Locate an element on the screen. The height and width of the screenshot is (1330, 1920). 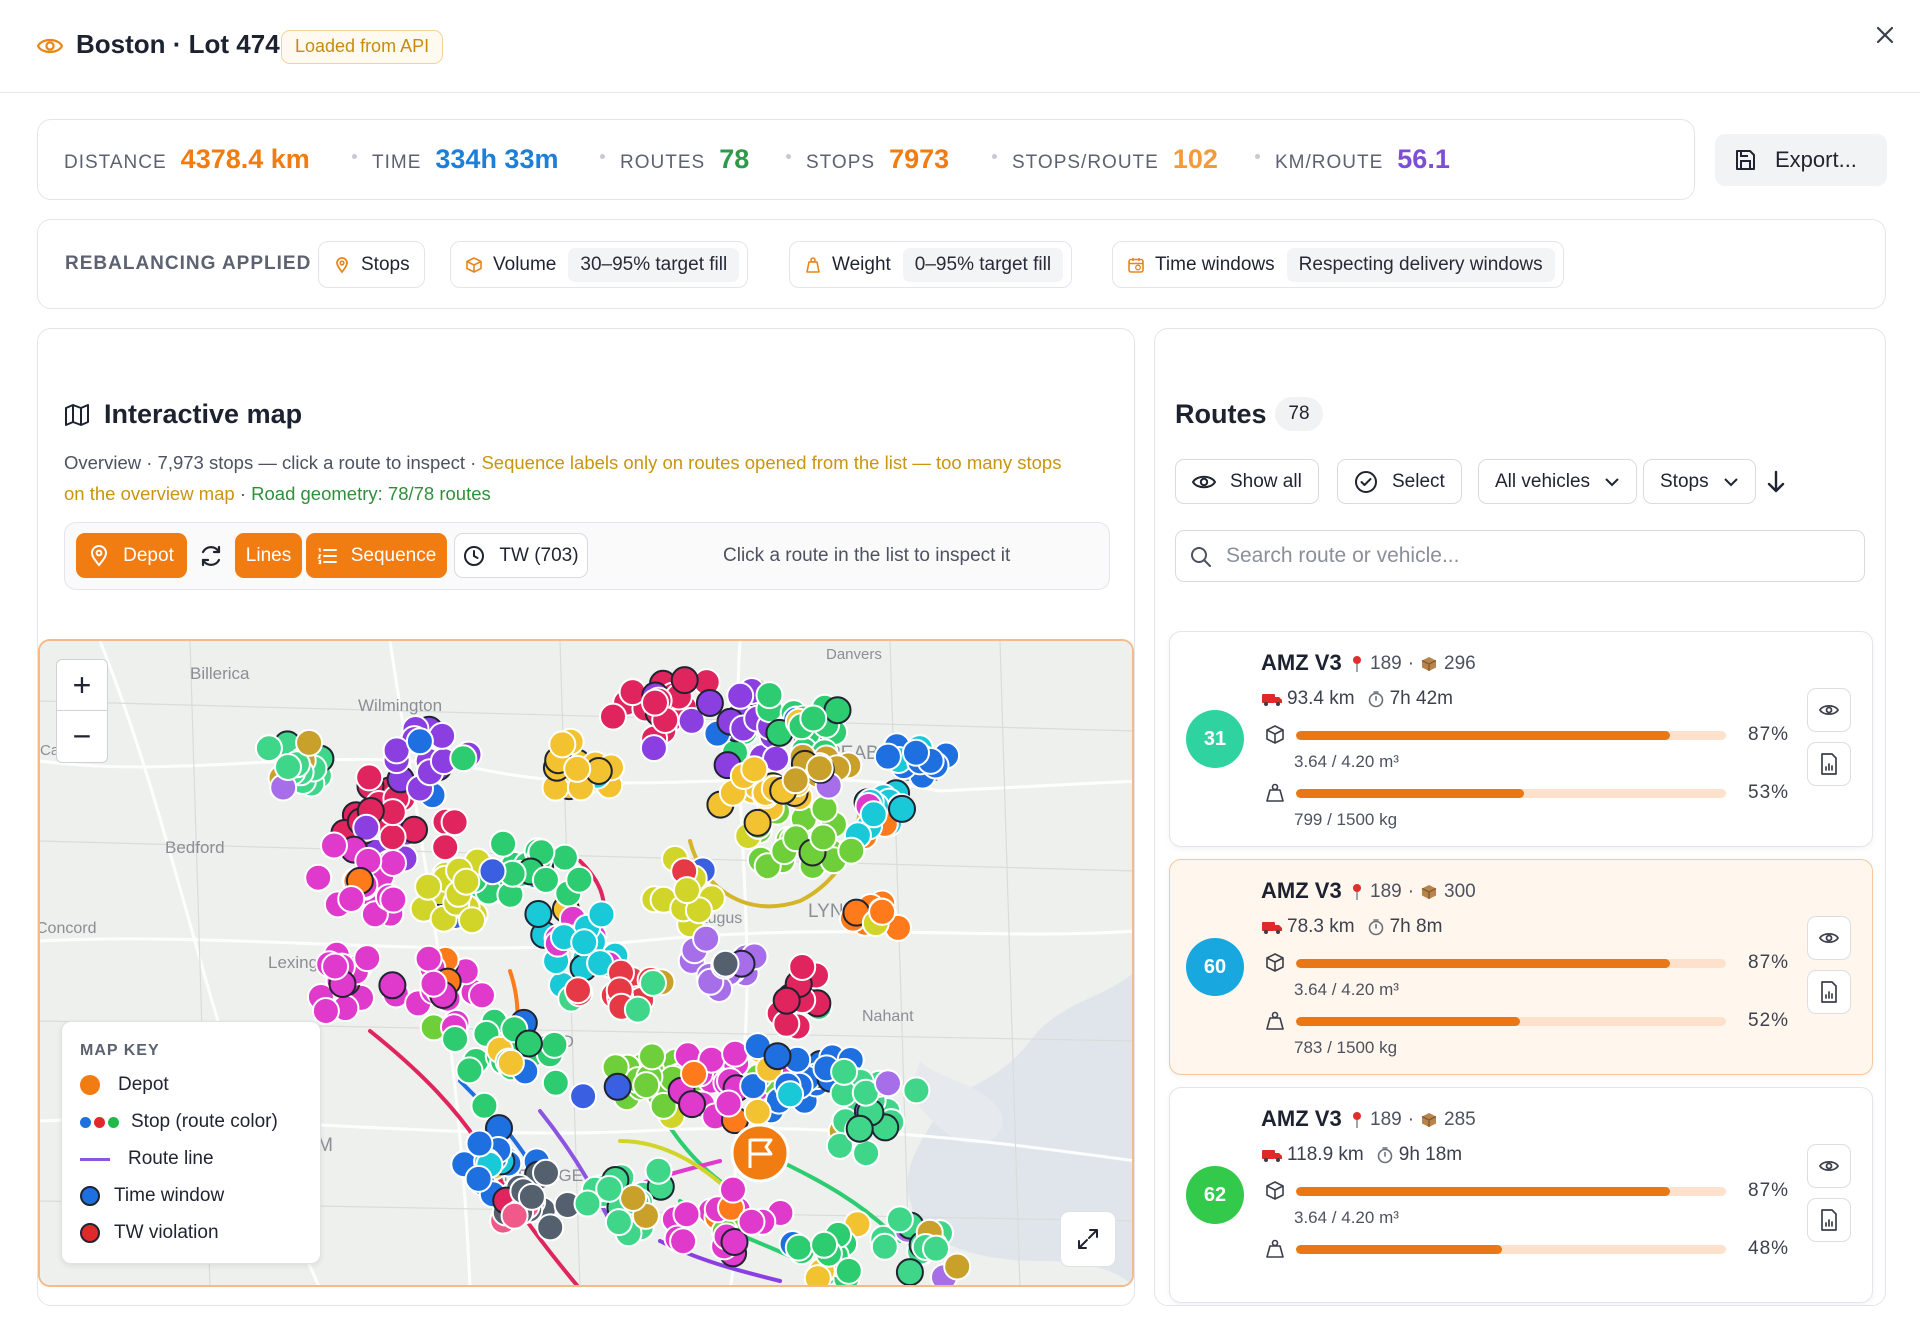
vehicle-filter-select: All vehicles is located at coordinates (1558, 481).